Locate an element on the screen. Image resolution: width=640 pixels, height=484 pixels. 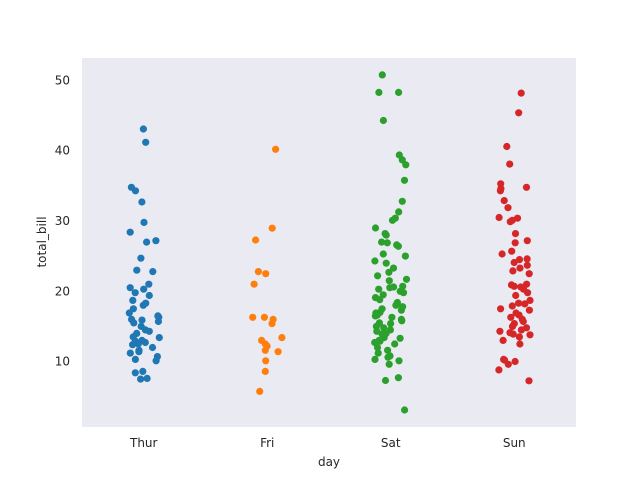
x-tick-label: Thur is located at coordinates (143, 443).